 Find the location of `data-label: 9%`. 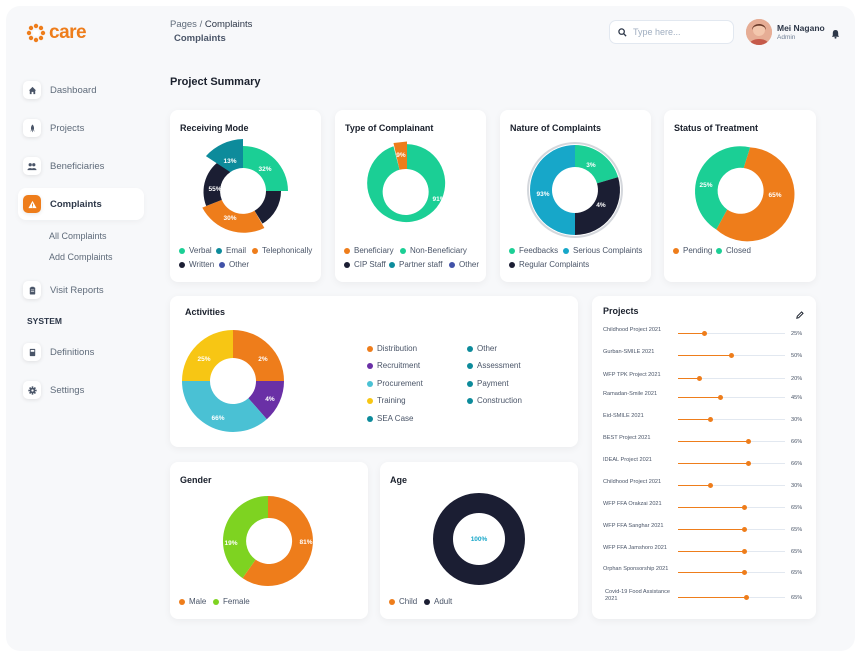

data-label: 9% is located at coordinates (401, 155).